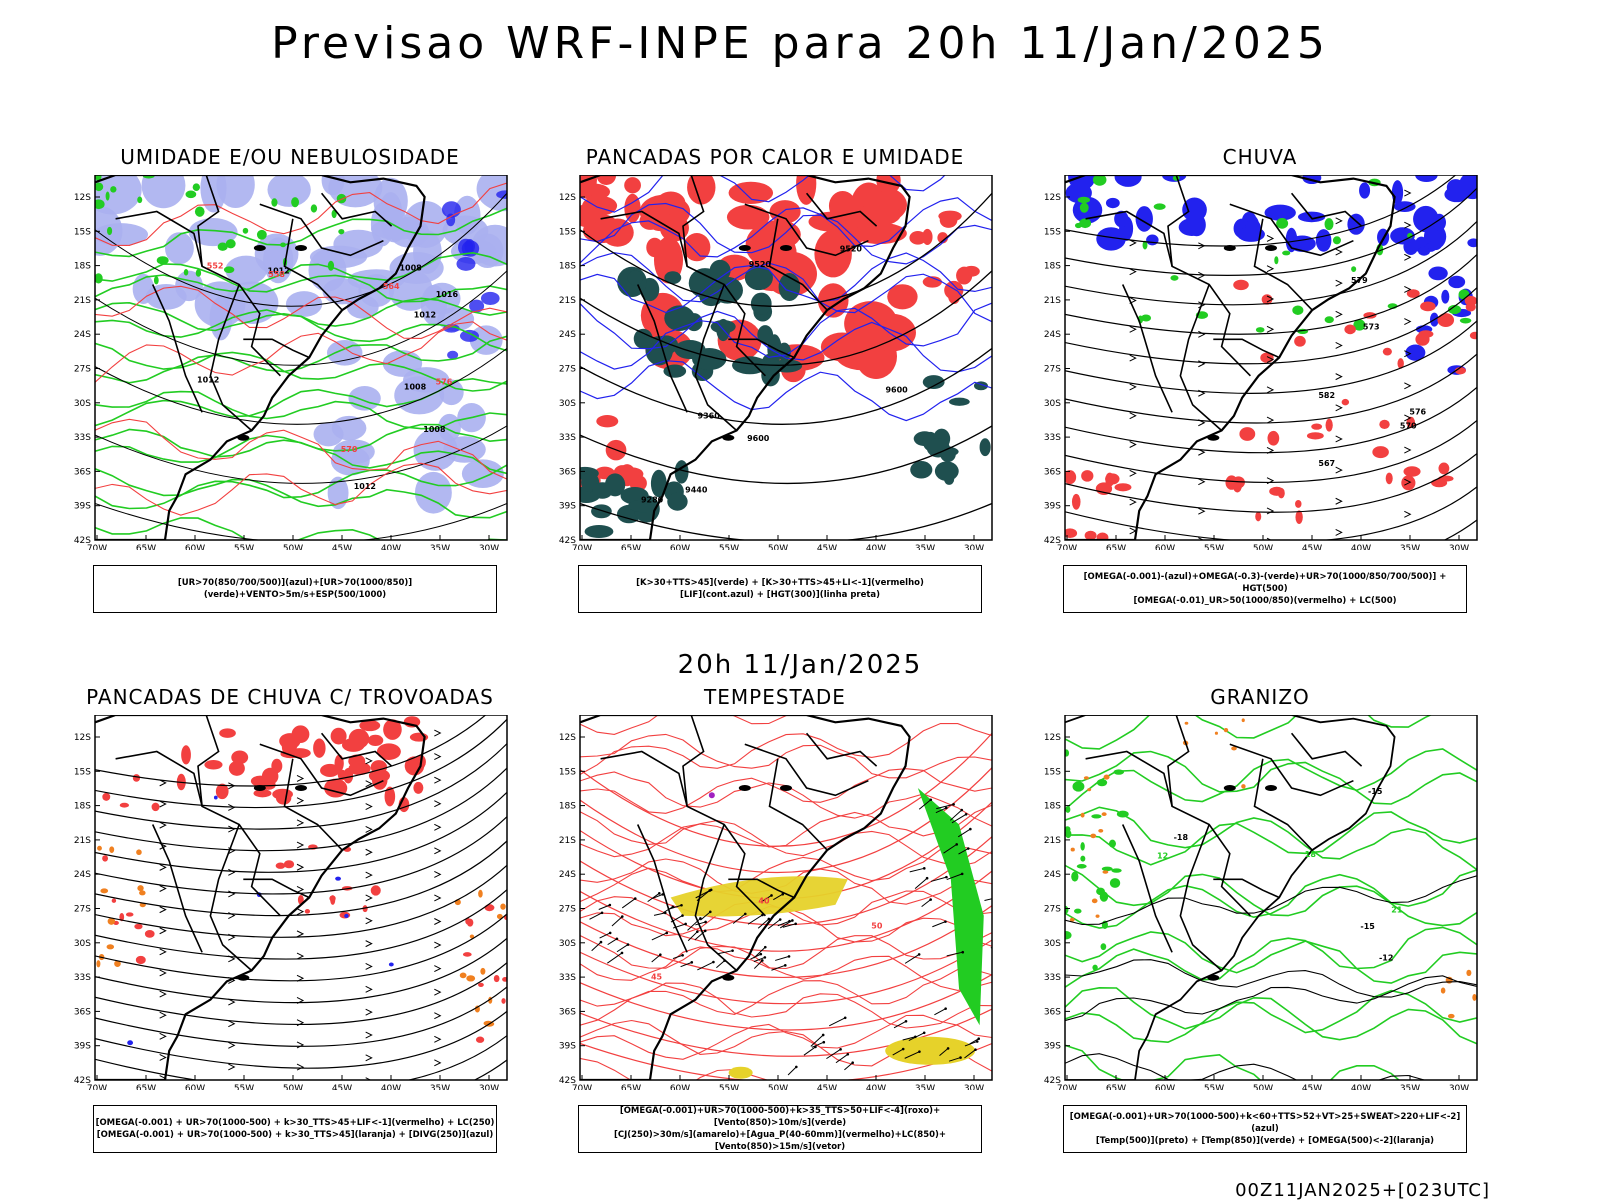  I want to click on lake, so click(301, 788).